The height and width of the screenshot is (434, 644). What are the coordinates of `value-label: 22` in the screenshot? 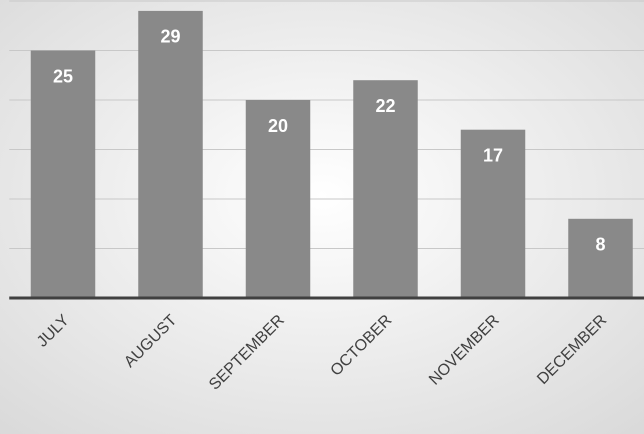 It's located at (385, 106).